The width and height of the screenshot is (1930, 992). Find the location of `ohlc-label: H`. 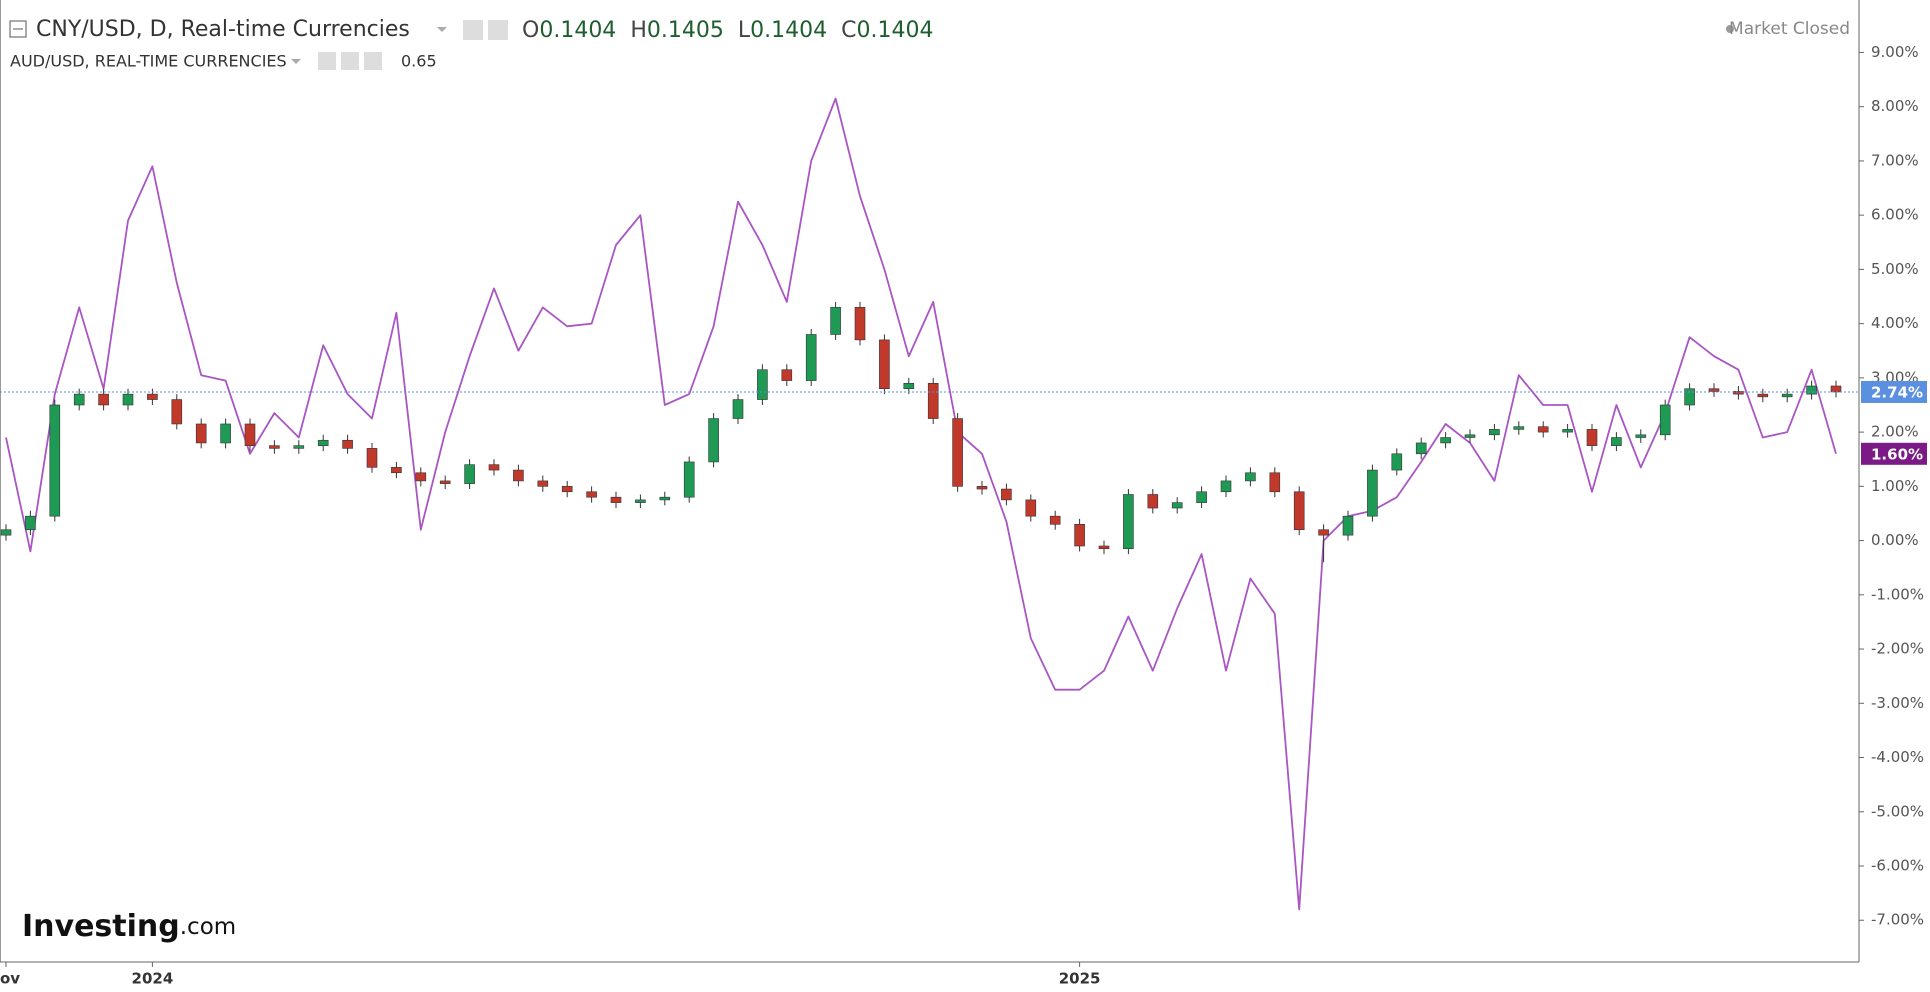

ohlc-label: H is located at coordinates (638, 30).